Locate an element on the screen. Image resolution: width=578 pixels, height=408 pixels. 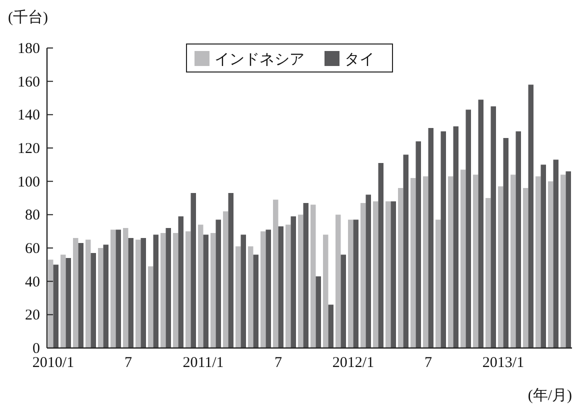
y-tick-label: 120 is located at coordinates (29, 149).